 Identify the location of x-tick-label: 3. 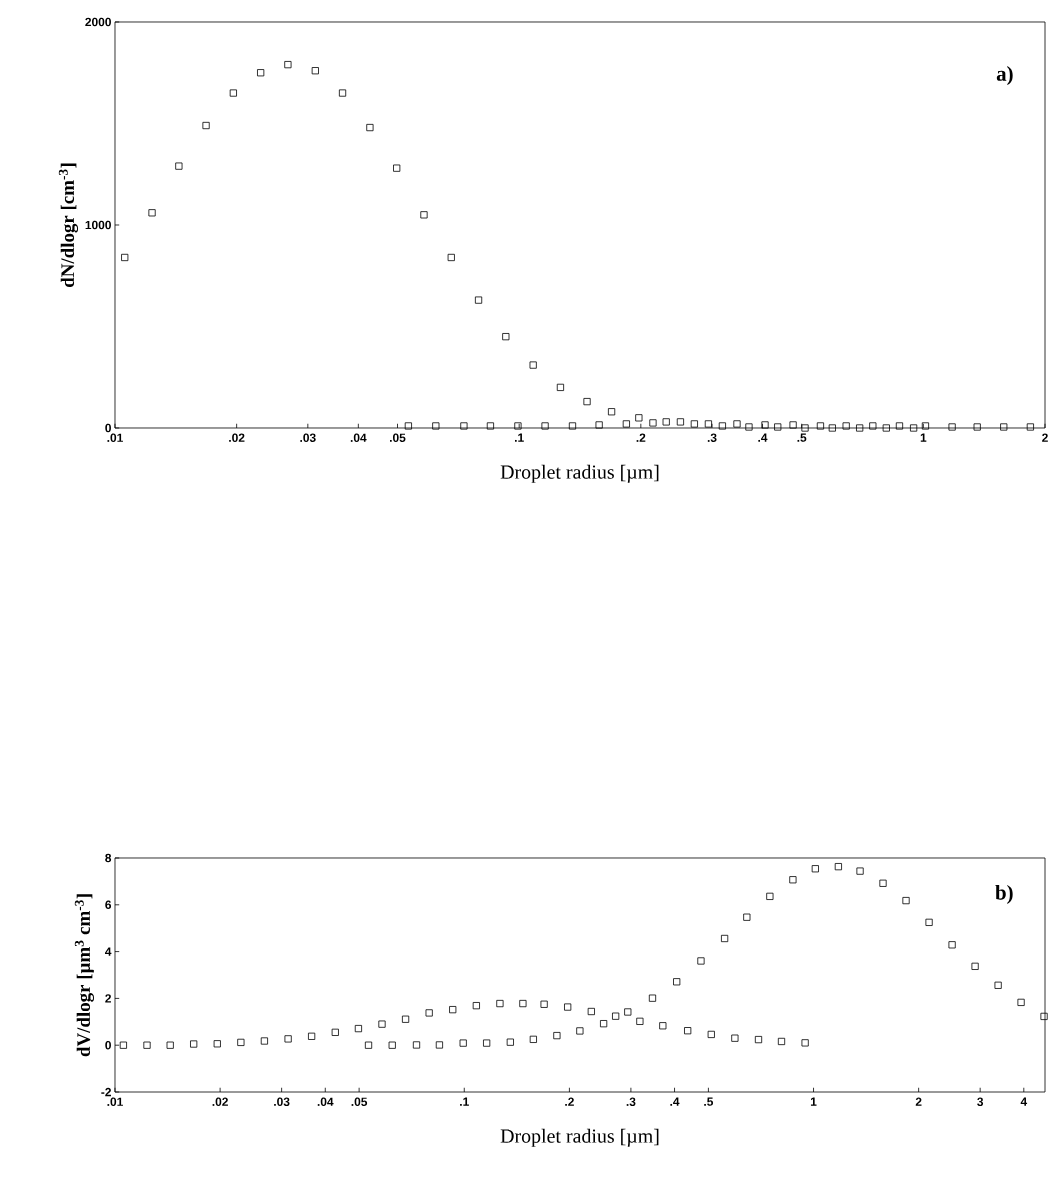
(980, 1102).